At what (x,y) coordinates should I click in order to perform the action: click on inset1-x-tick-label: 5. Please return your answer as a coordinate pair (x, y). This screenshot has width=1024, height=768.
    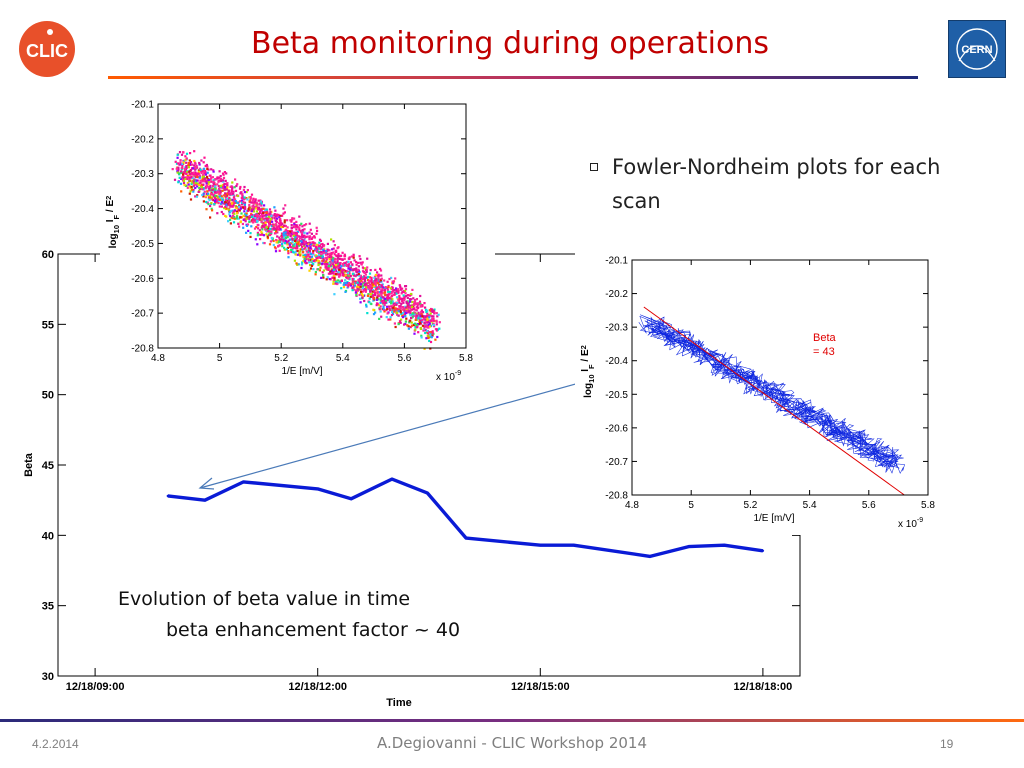
    Looking at the image, I should click on (220, 358).